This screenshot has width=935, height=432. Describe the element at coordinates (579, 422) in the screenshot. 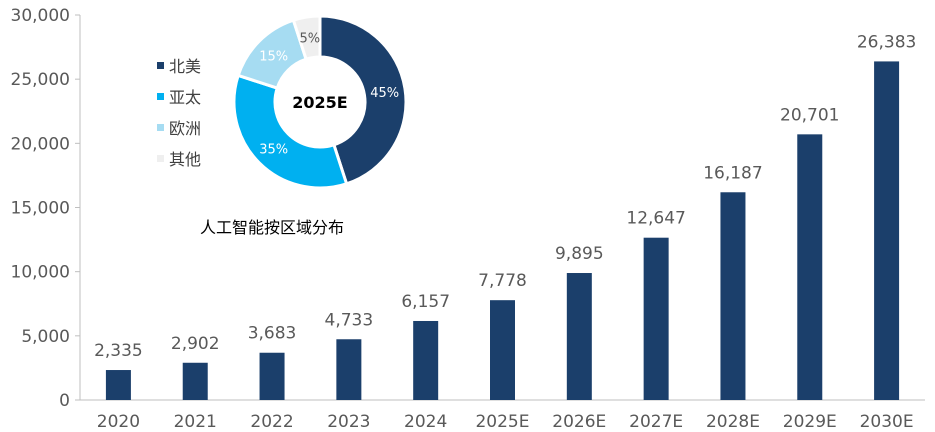

I see `x-tick-label: 2026E` at that location.